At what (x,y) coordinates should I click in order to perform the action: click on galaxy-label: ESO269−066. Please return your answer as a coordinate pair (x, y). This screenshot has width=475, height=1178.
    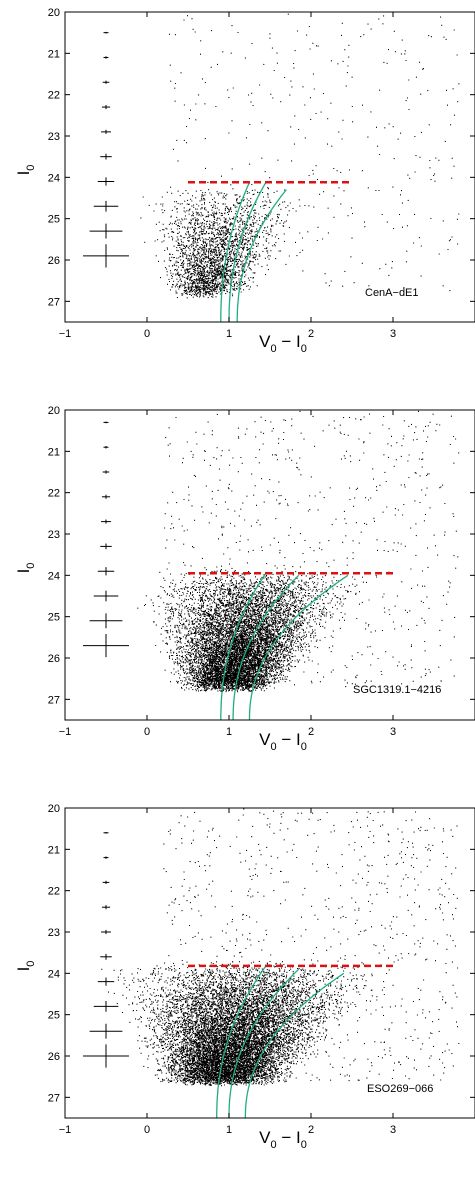
    Looking at the image, I should click on (400, 1089).